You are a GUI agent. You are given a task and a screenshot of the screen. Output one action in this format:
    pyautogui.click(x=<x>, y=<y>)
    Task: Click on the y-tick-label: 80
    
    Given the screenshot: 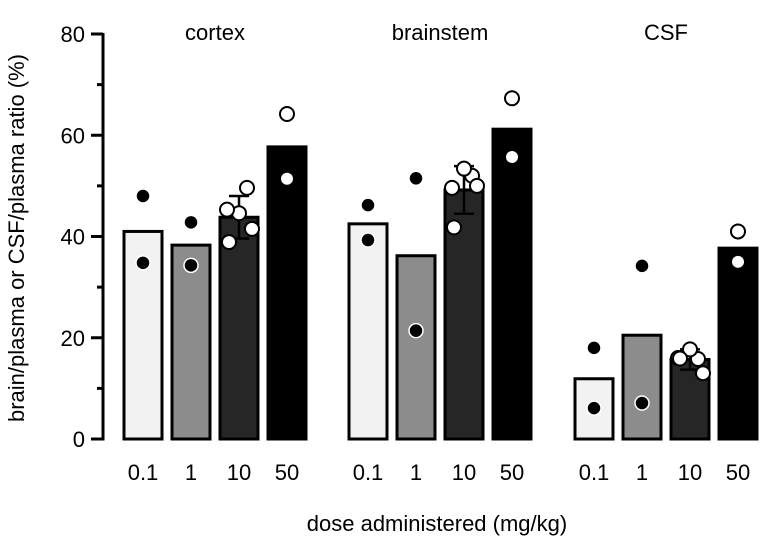 What is the action you would take?
    pyautogui.click(x=73, y=34)
    